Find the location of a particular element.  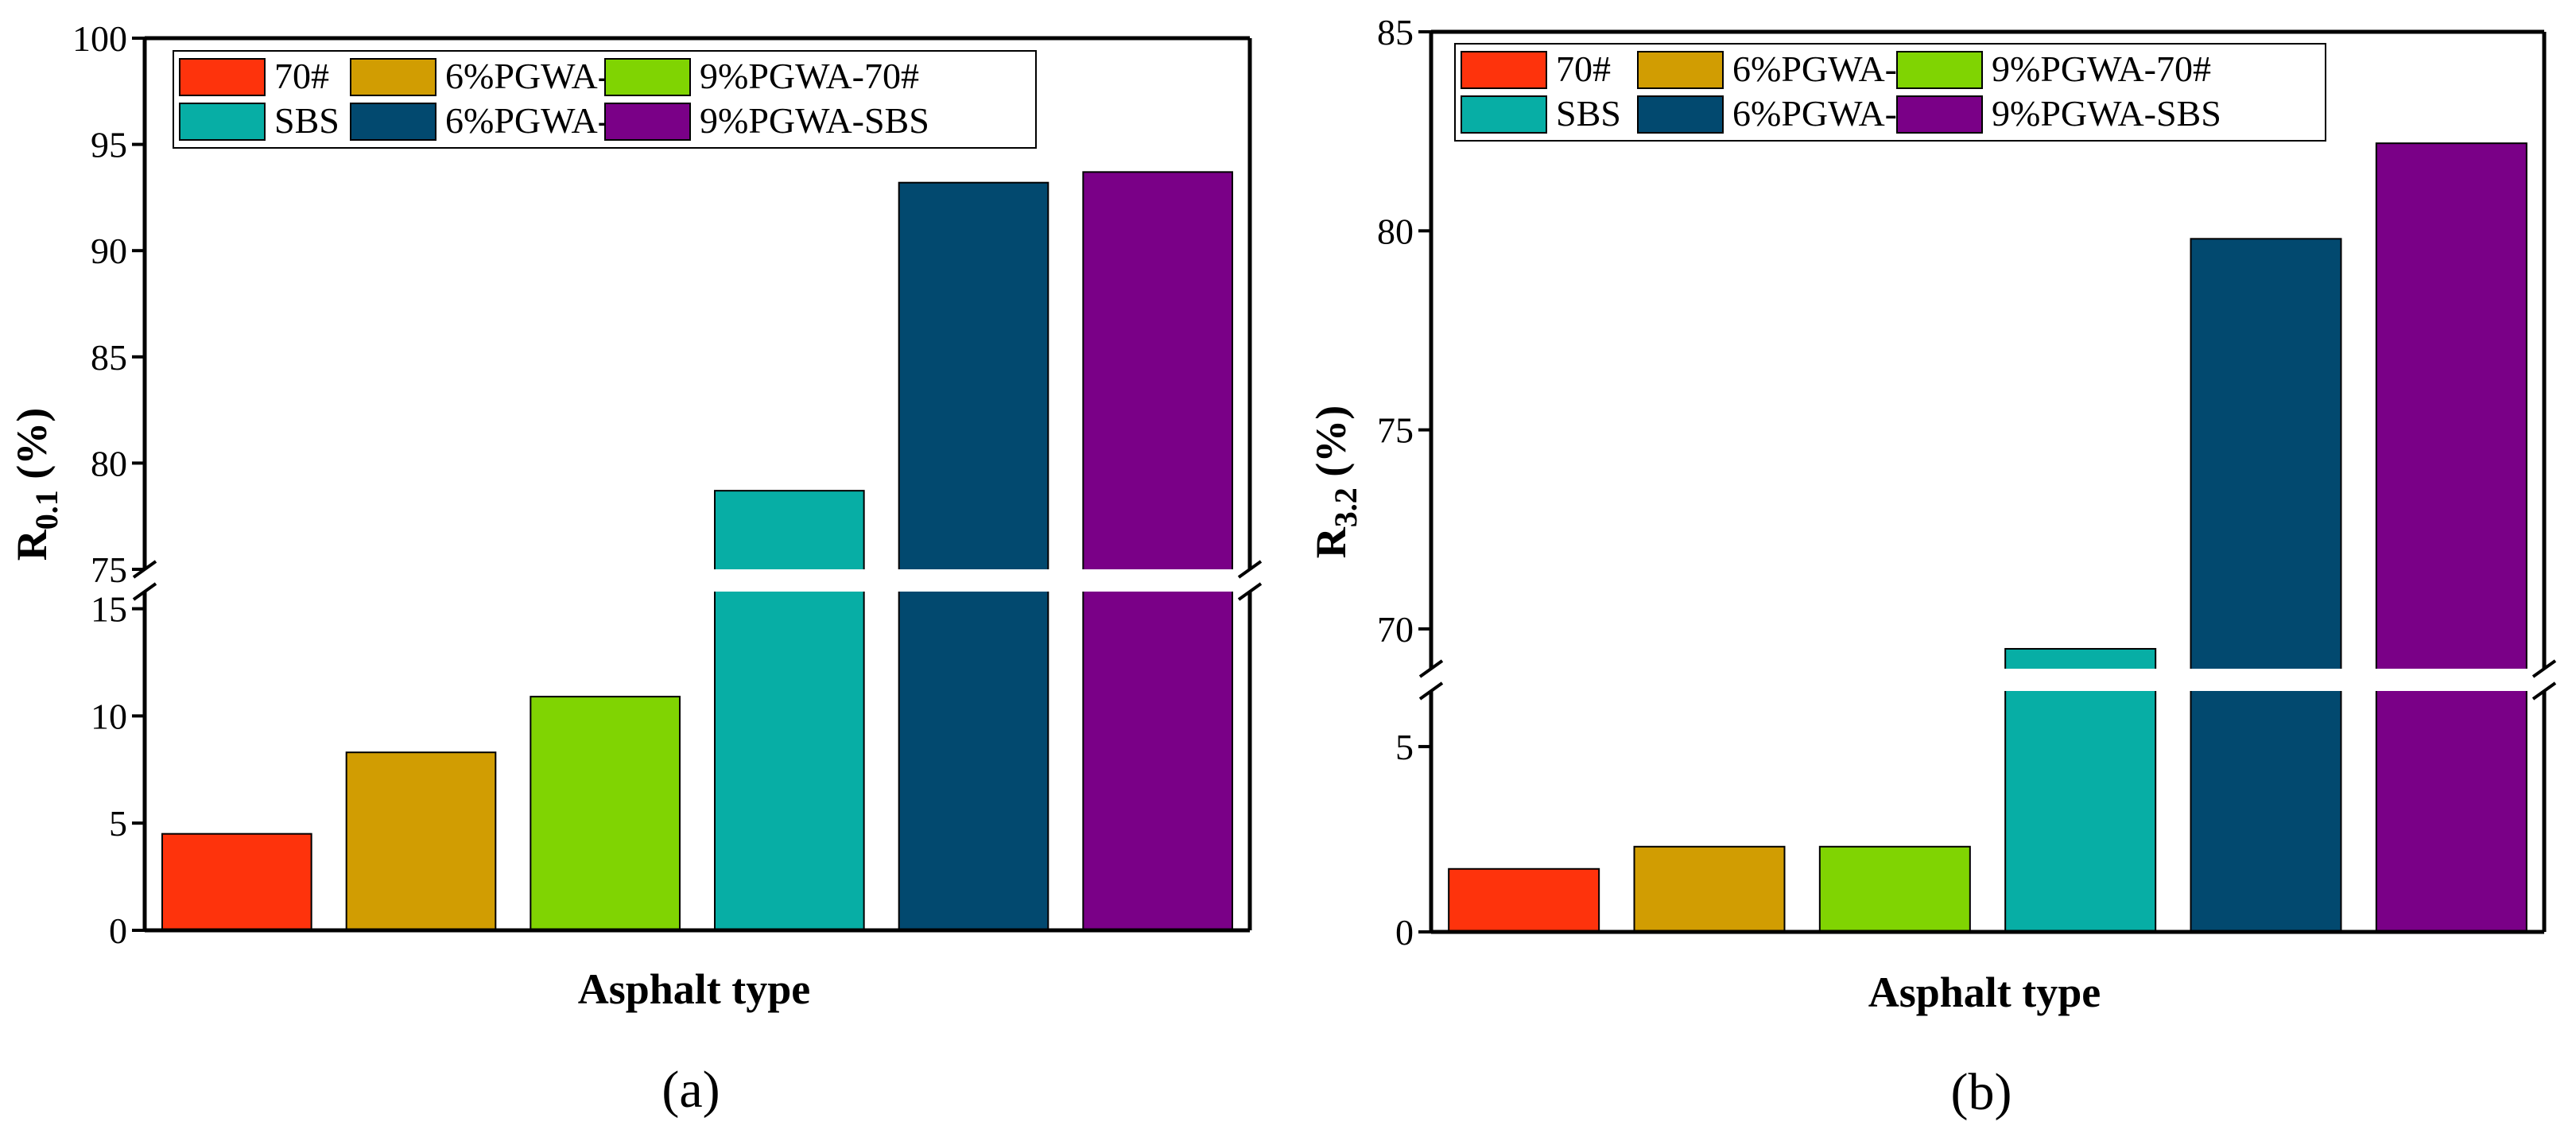

panel-label: (b) is located at coordinates (1982, 1092).